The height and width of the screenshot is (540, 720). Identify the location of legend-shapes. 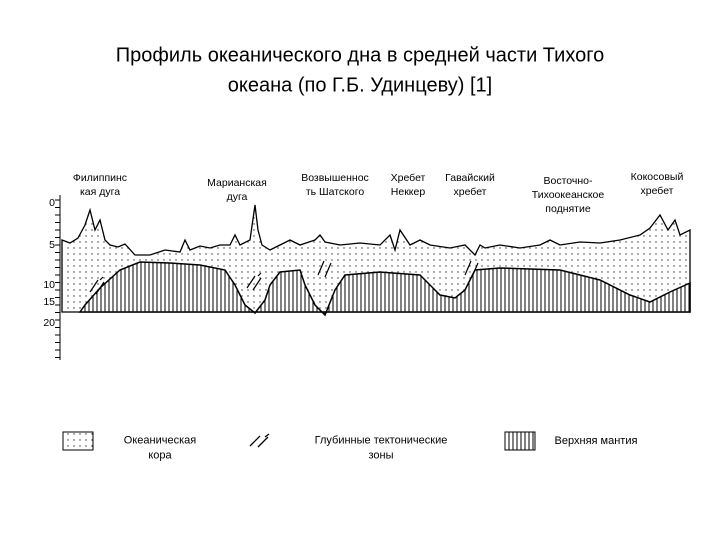
(299, 441).